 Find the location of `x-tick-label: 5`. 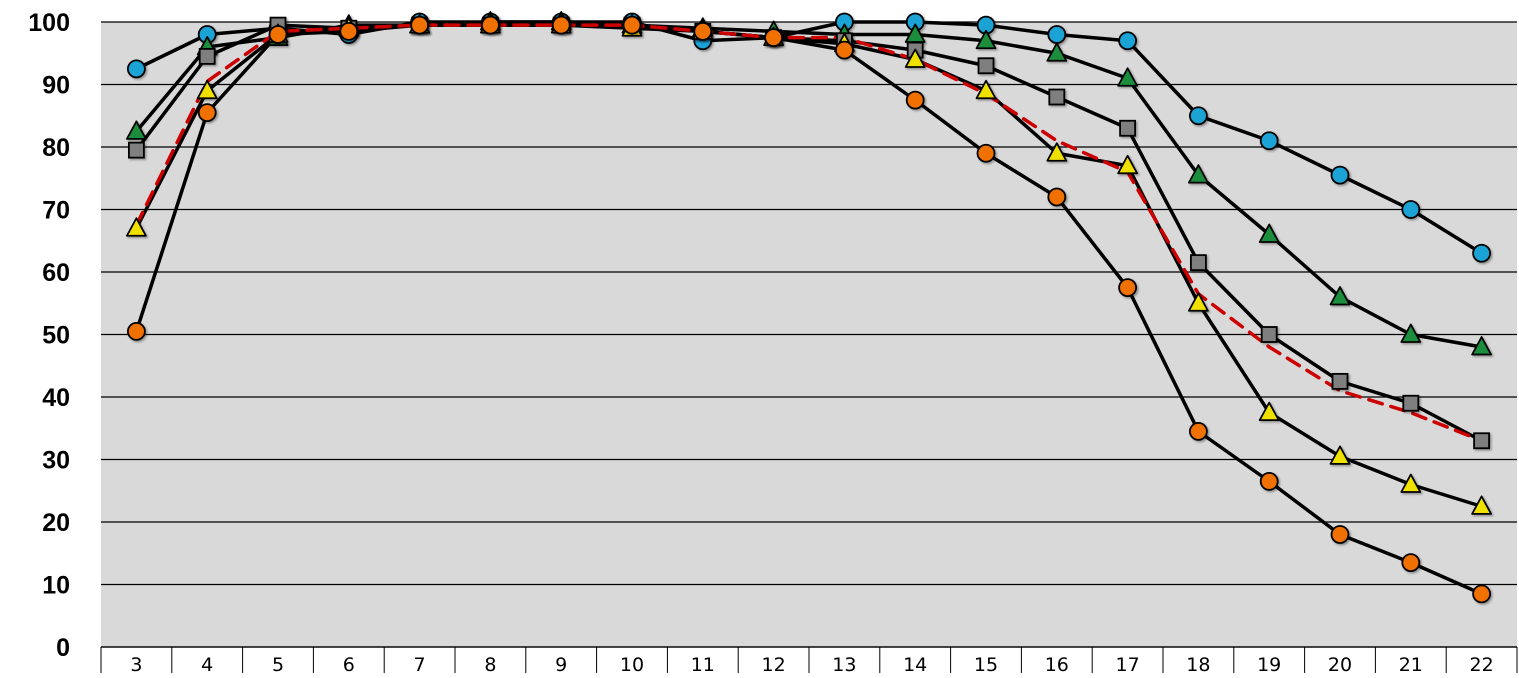

x-tick-label: 5 is located at coordinates (278, 665).